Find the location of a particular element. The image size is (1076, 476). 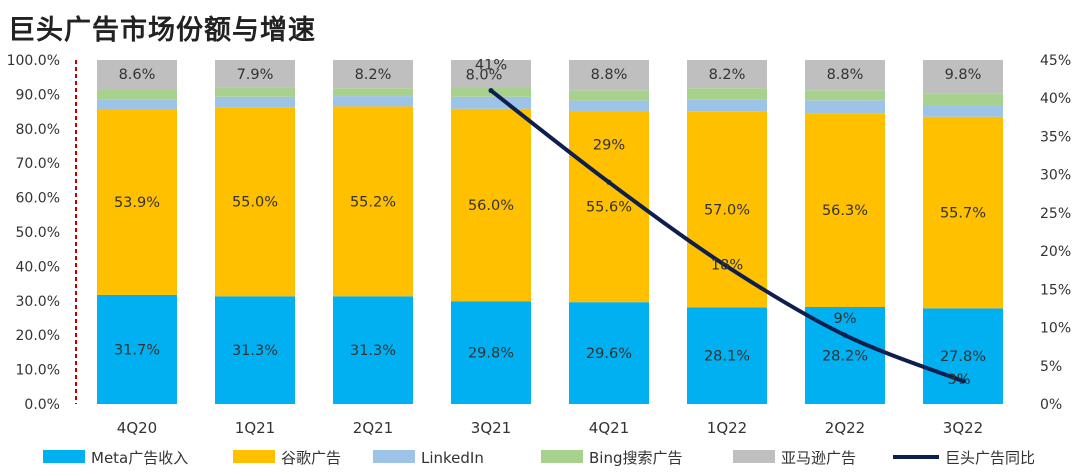

y-right-tick-label: 20% is located at coordinates (1055, 252).